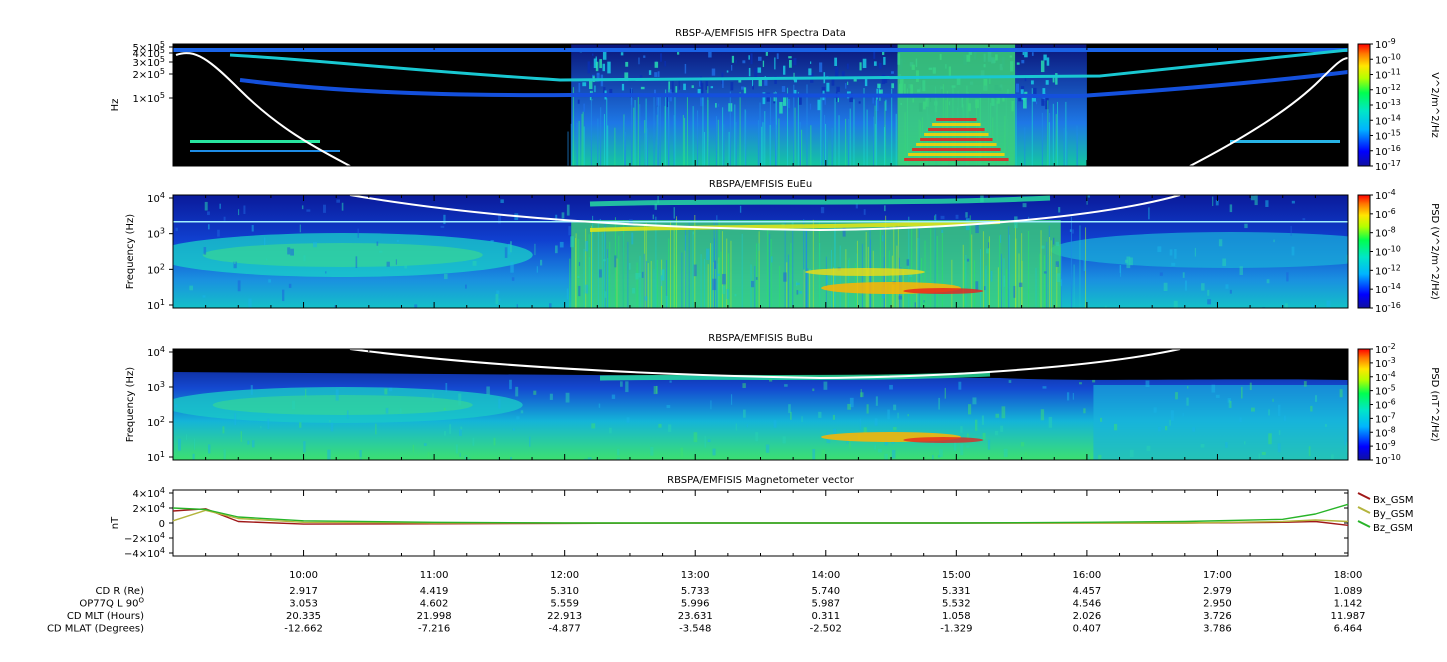 The image size is (1447, 662). Describe the element at coordinates (1388, 166) in the screenshot. I see `colorbar-tick-hfr-8: 10-17` at that location.